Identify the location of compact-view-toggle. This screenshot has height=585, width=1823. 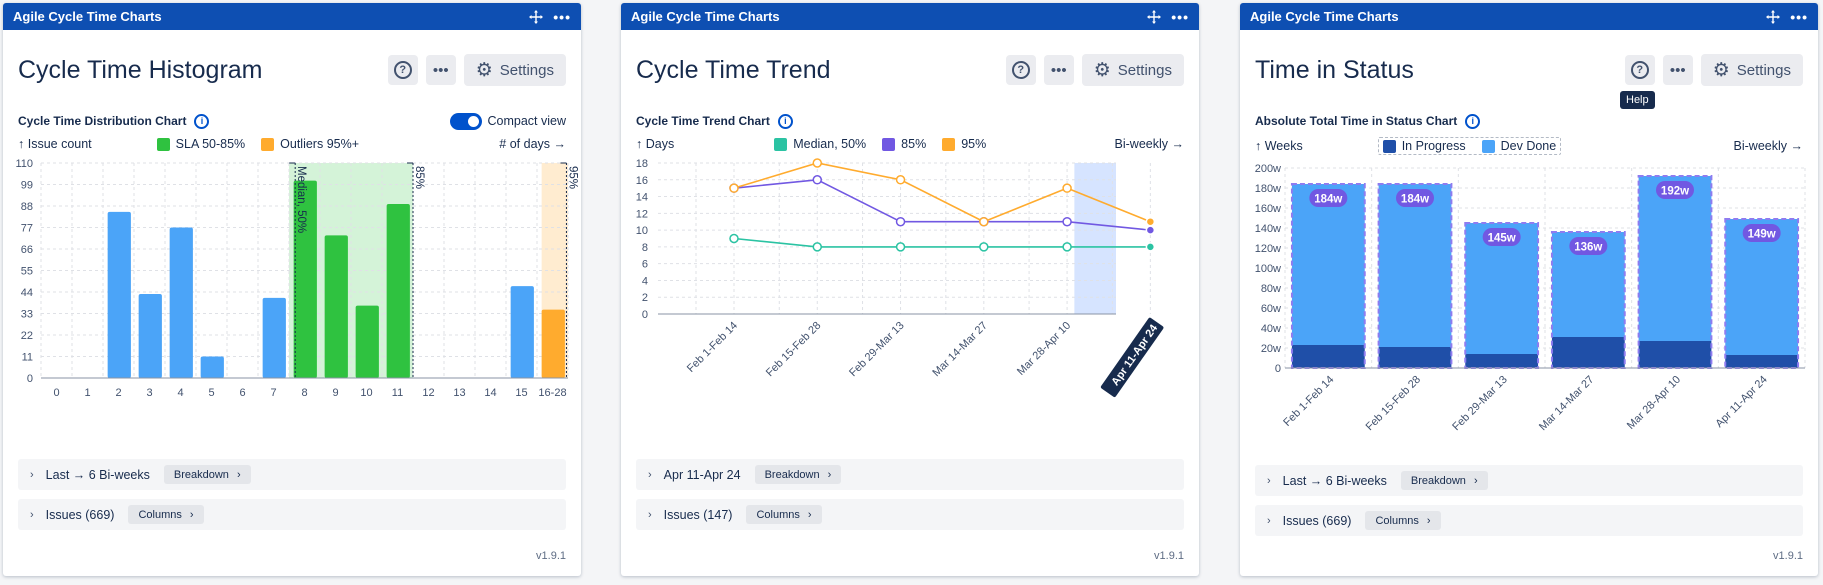
(465, 121).